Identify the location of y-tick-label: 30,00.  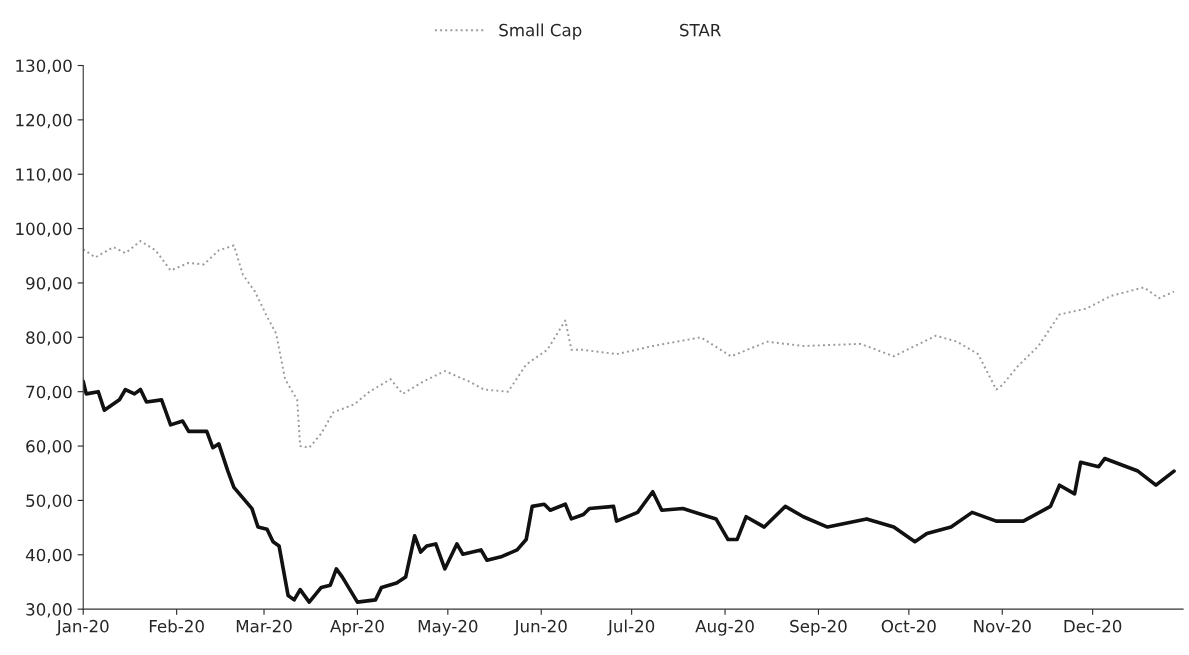
(49, 610).